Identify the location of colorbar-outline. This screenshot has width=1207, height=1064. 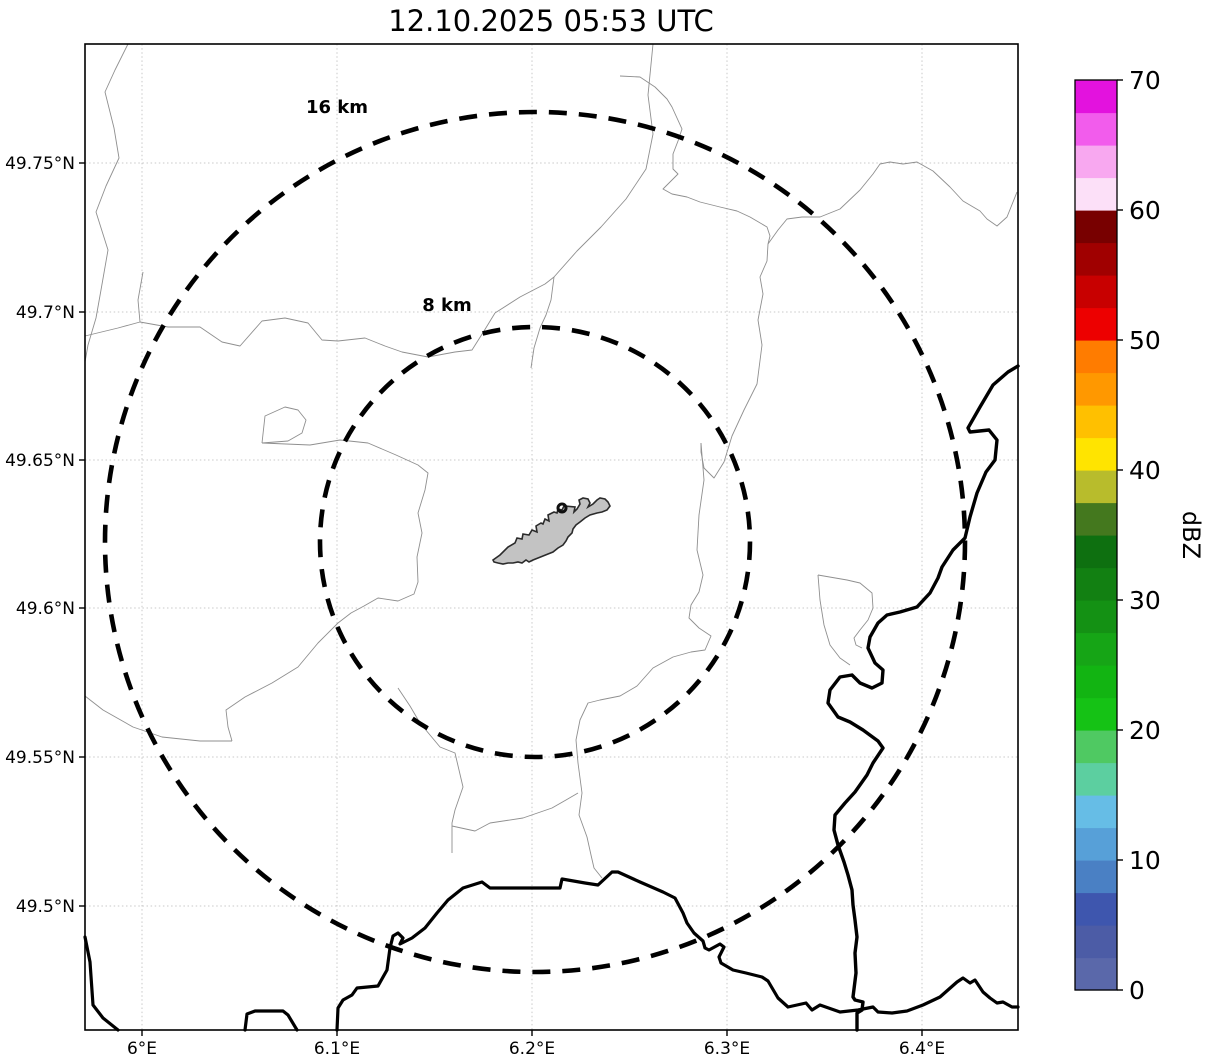
(1096, 535).